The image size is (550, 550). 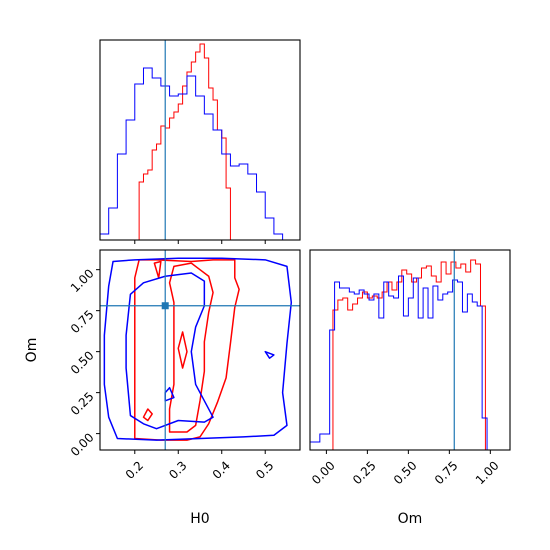 What do you see at coordinates (134, 469) in the screenshot?
I see `h0-x-tick-label-0: 0.2` at bounding box center [134, 469].